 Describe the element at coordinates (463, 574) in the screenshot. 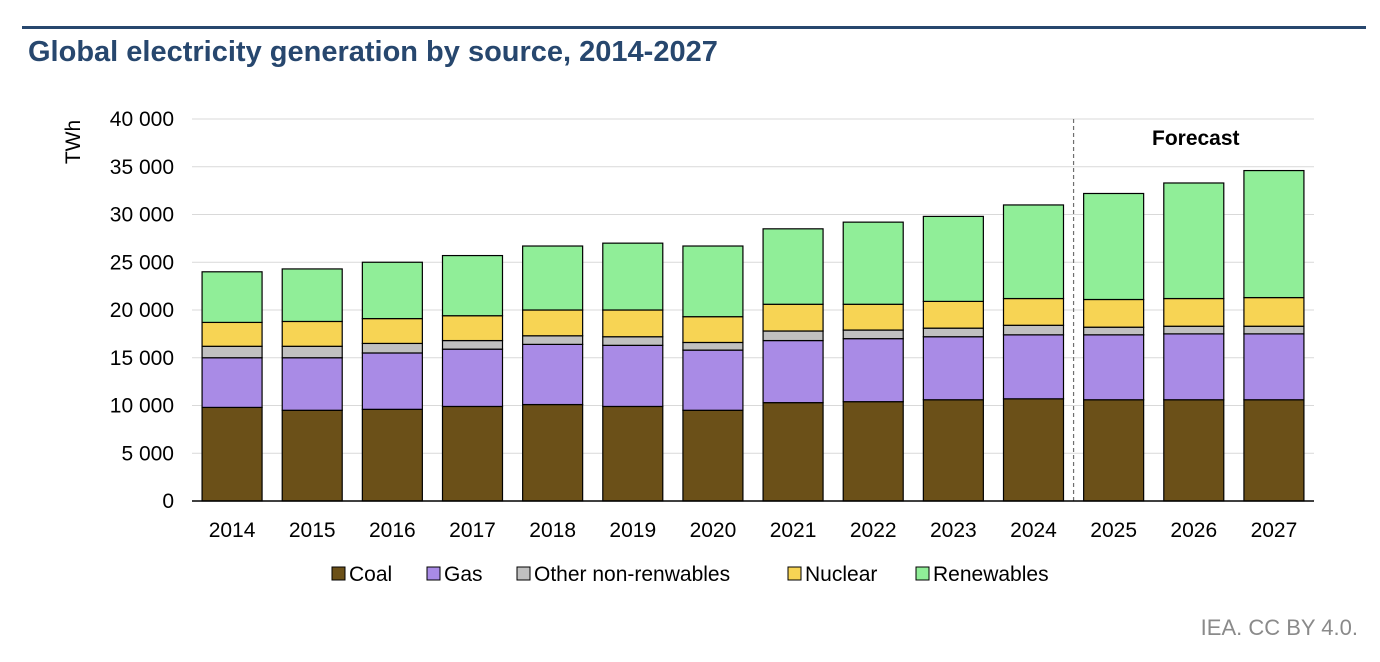

I see `legend-label: Gas` at that location.